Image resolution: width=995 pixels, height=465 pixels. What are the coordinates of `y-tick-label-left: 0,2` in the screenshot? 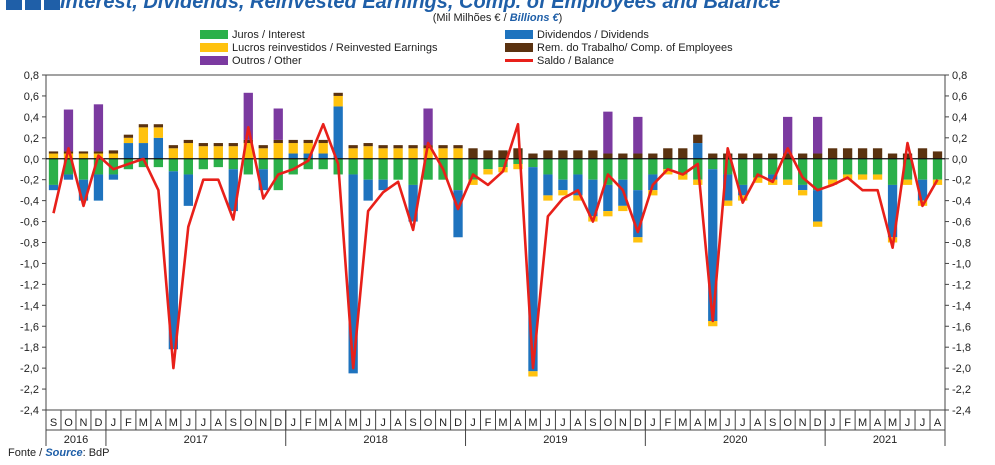 It's located at (31, 139).